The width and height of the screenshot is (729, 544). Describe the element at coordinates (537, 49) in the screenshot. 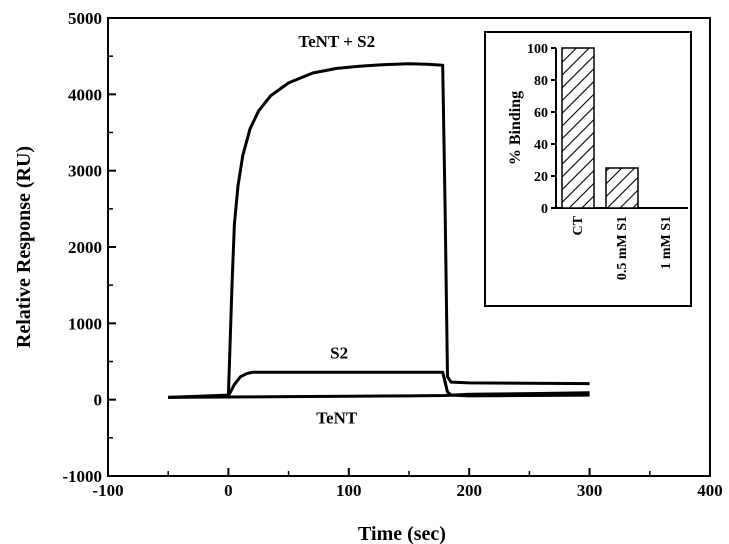

I see `inset-y-tick-label: 100` at that location.